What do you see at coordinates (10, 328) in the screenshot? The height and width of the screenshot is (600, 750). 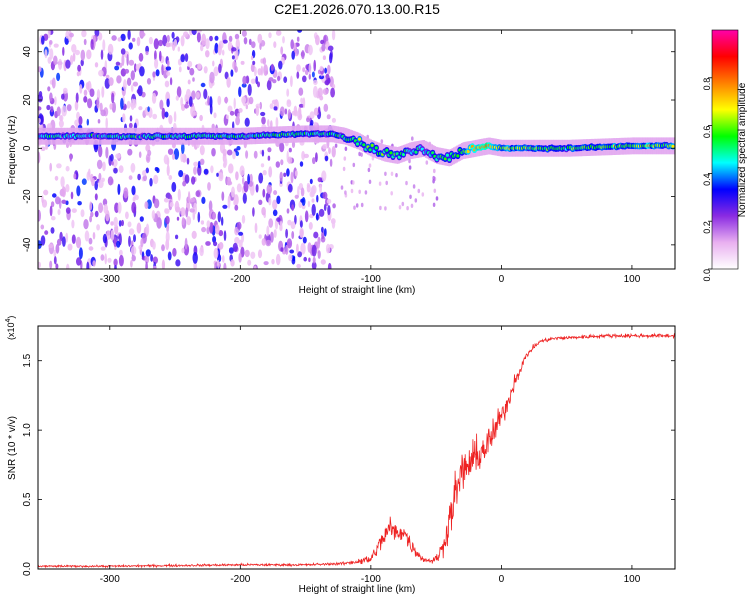 I see `snr-multiplier: (x104)` at bounding box center [10, 328].